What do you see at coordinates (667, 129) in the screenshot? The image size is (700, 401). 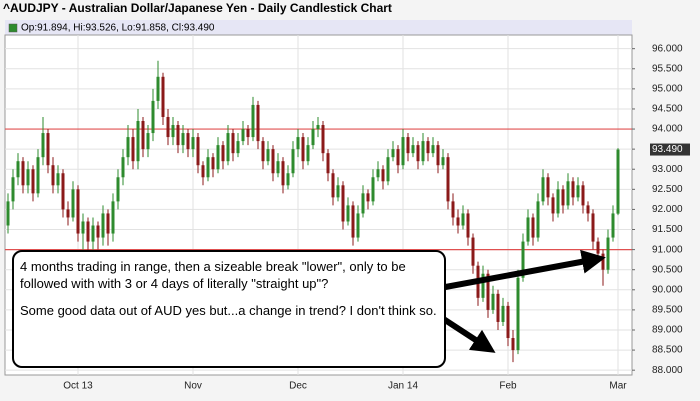 I see `y-tick-label: 94.000` at bounding box center [667, 129].